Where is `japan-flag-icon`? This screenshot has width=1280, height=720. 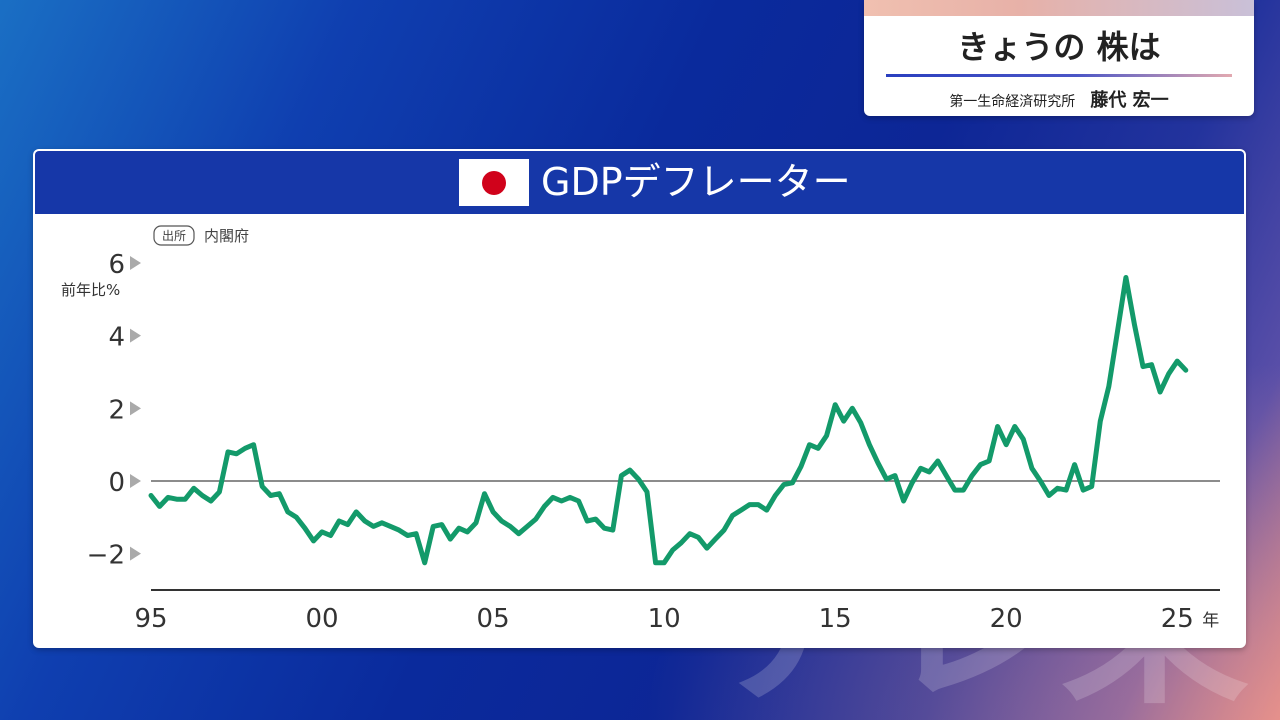
japan-flag-icon is located at coordinates (494, 182).